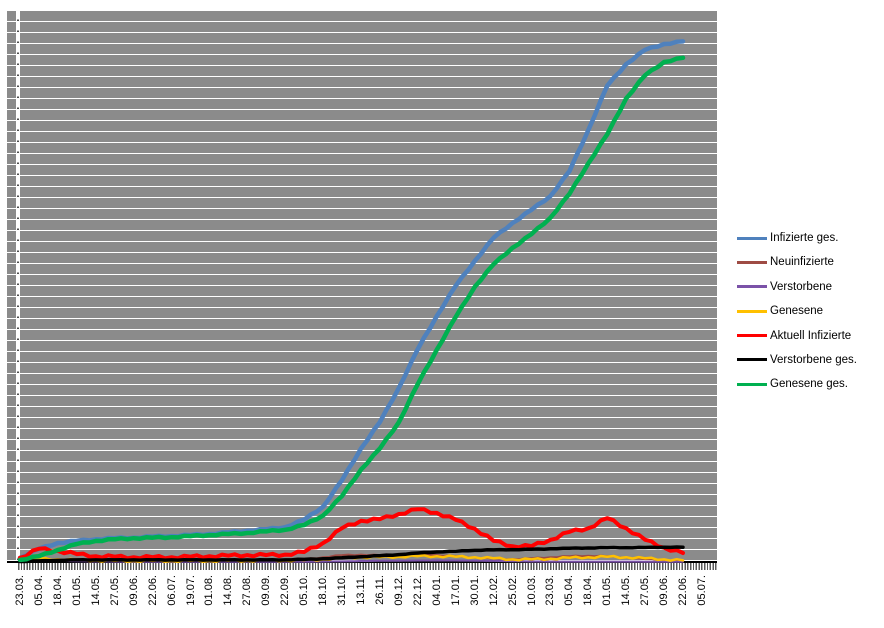  What do you see at coordinates (379, 590) in the screenshot?
I see `x-axis-label: 26.11.` at bounding box center [379, 590].